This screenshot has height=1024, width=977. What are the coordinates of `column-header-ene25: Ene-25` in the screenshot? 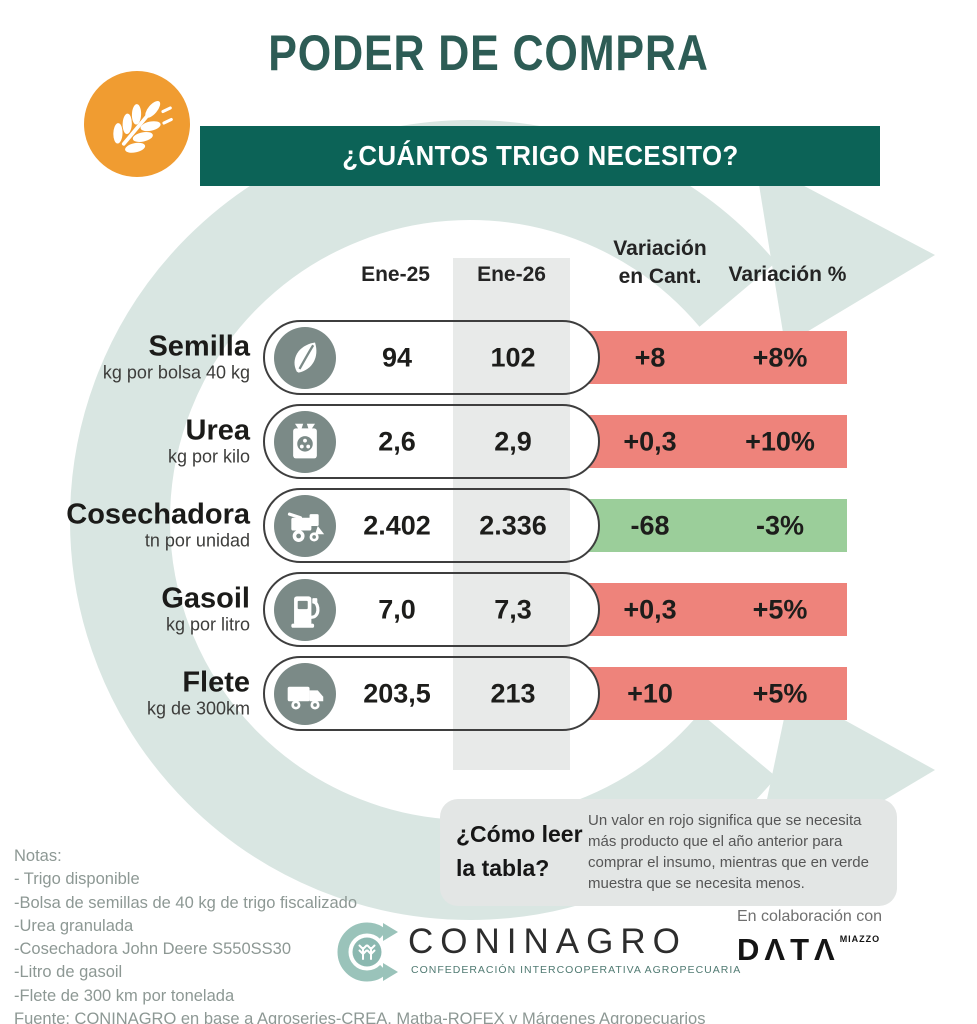 It's located at (395, 274).